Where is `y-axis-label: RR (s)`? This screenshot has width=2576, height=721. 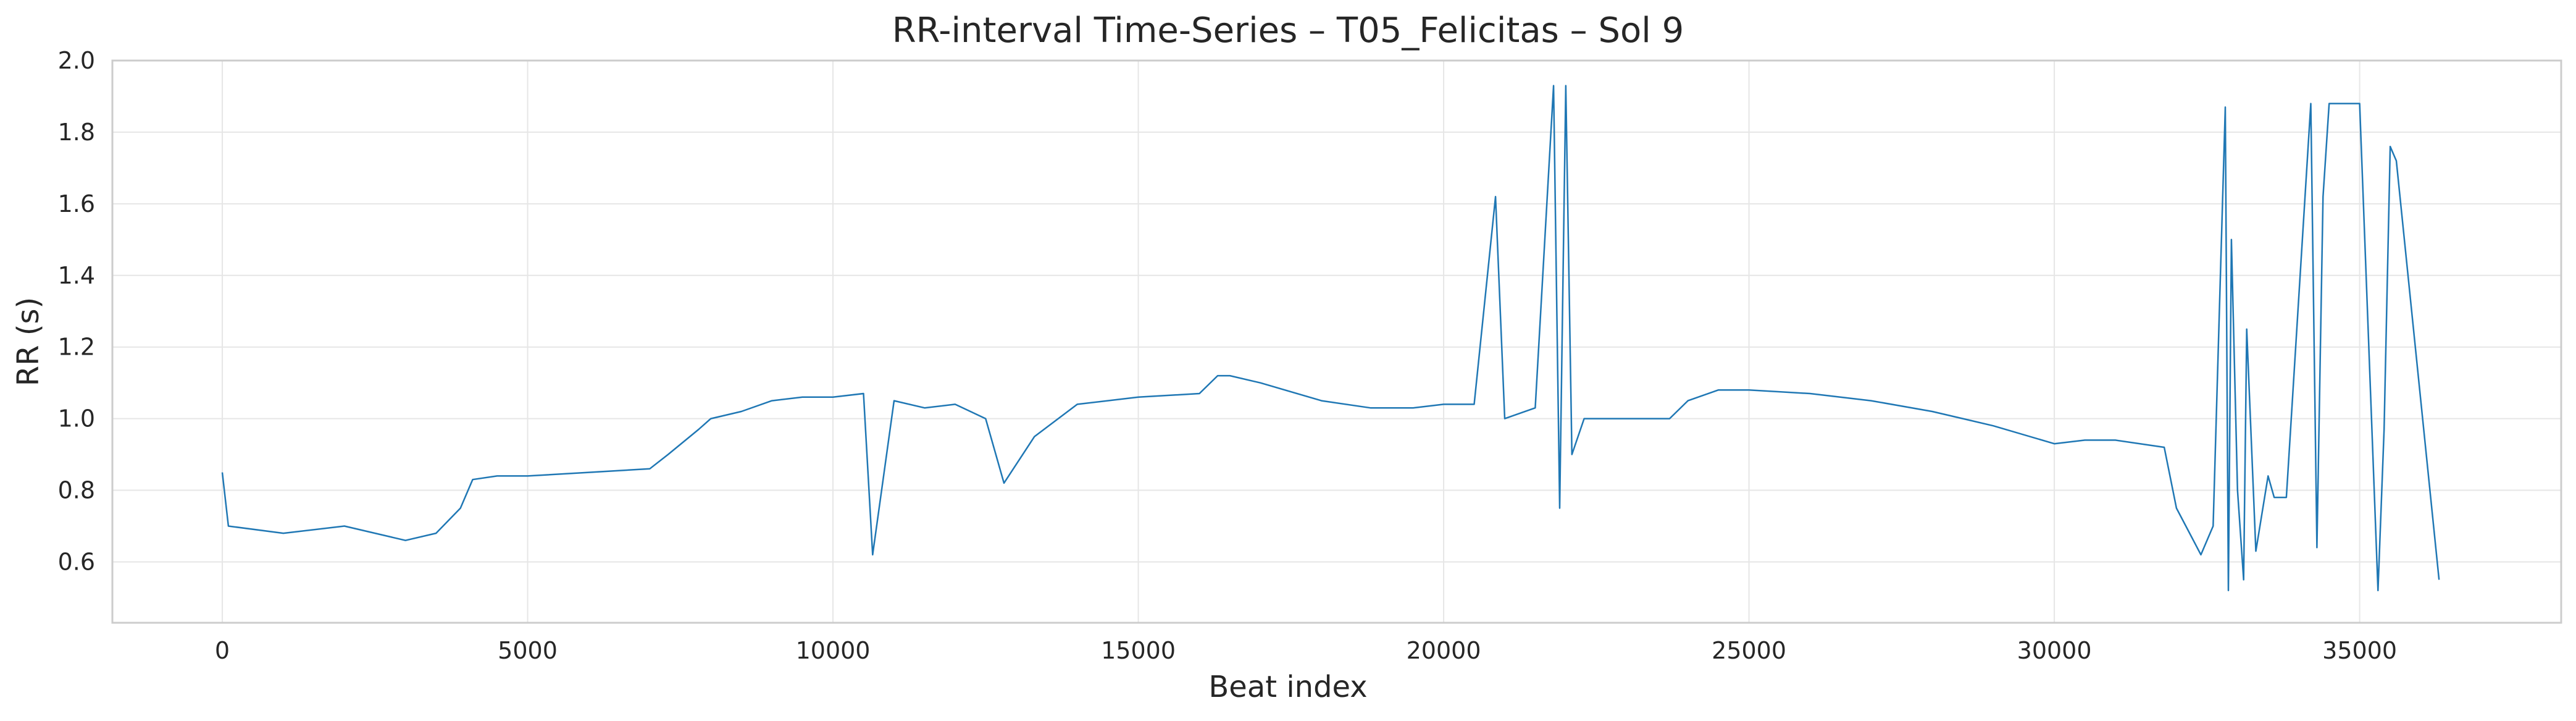 y-axis-label: RR (s) is located at coordinates (29, 341).